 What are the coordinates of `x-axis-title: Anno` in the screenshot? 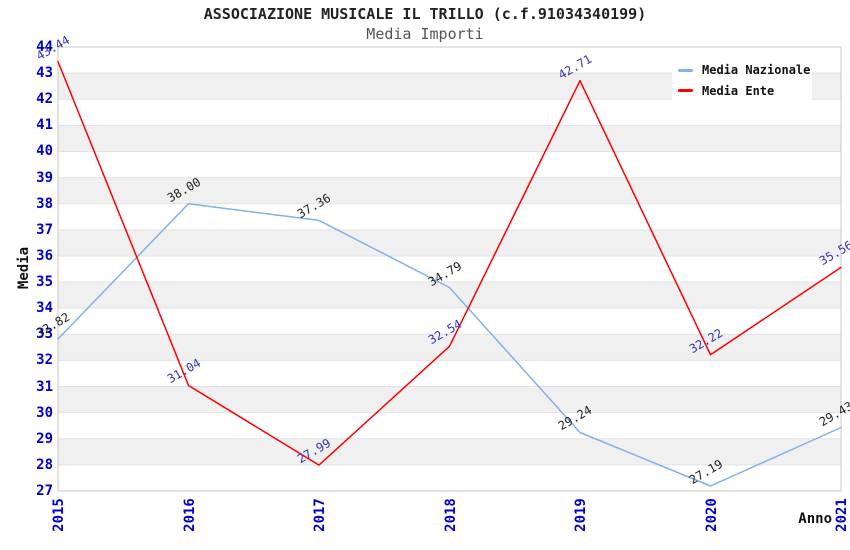 It's located at (815, 519).